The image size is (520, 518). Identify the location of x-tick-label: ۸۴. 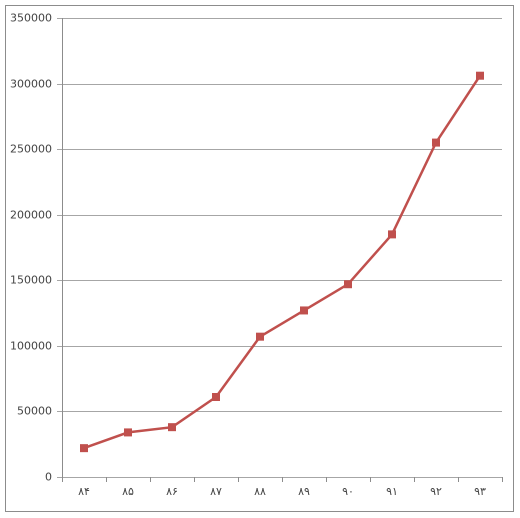
(84, 491).